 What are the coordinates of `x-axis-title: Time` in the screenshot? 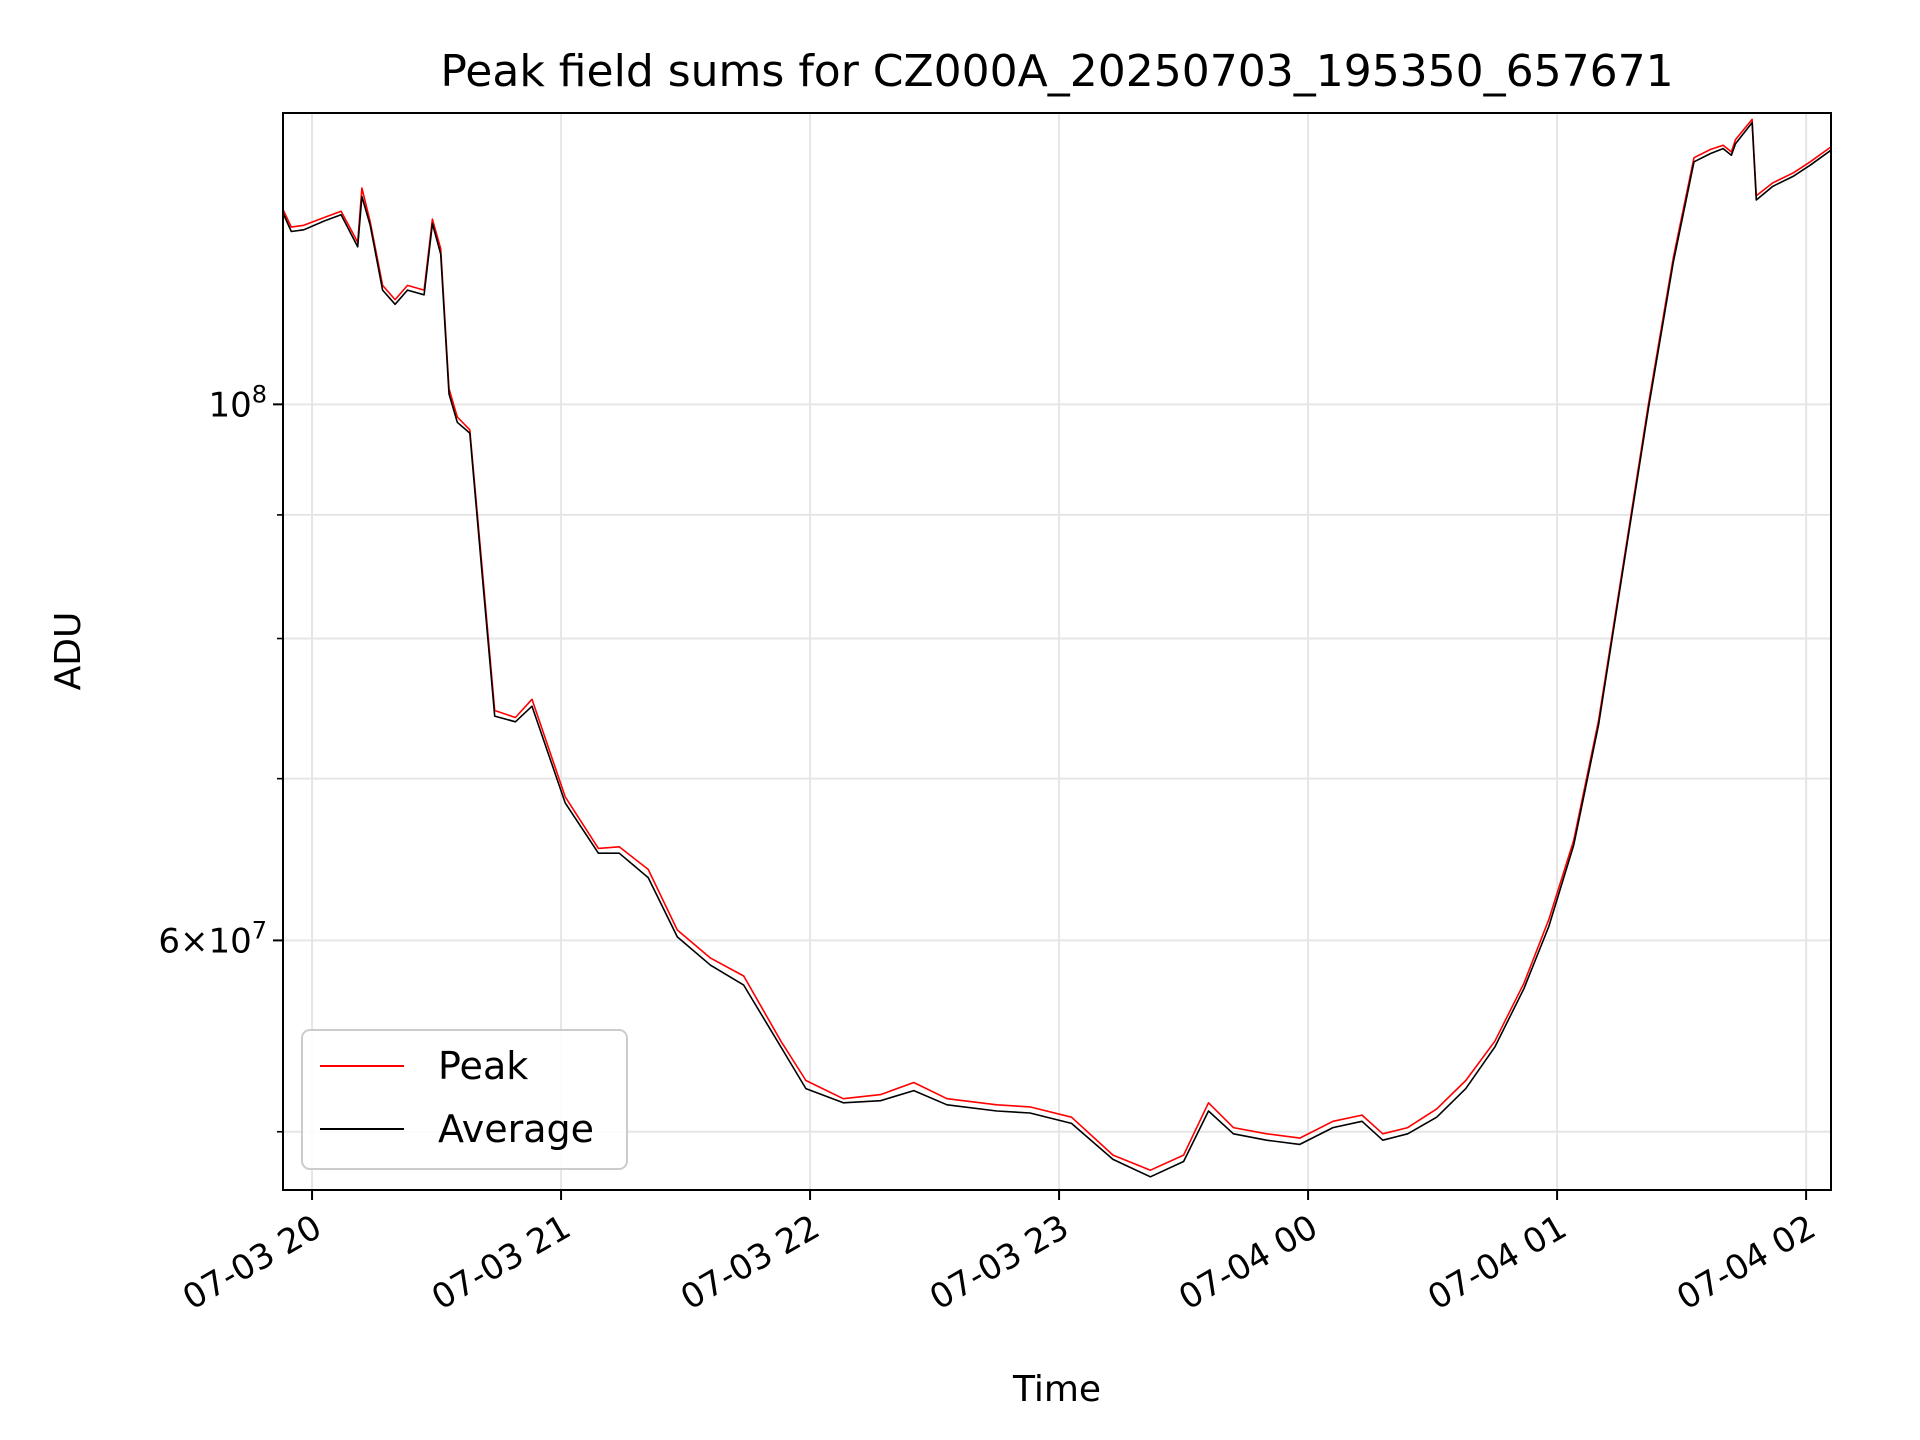 It's located at (1056, 1389).